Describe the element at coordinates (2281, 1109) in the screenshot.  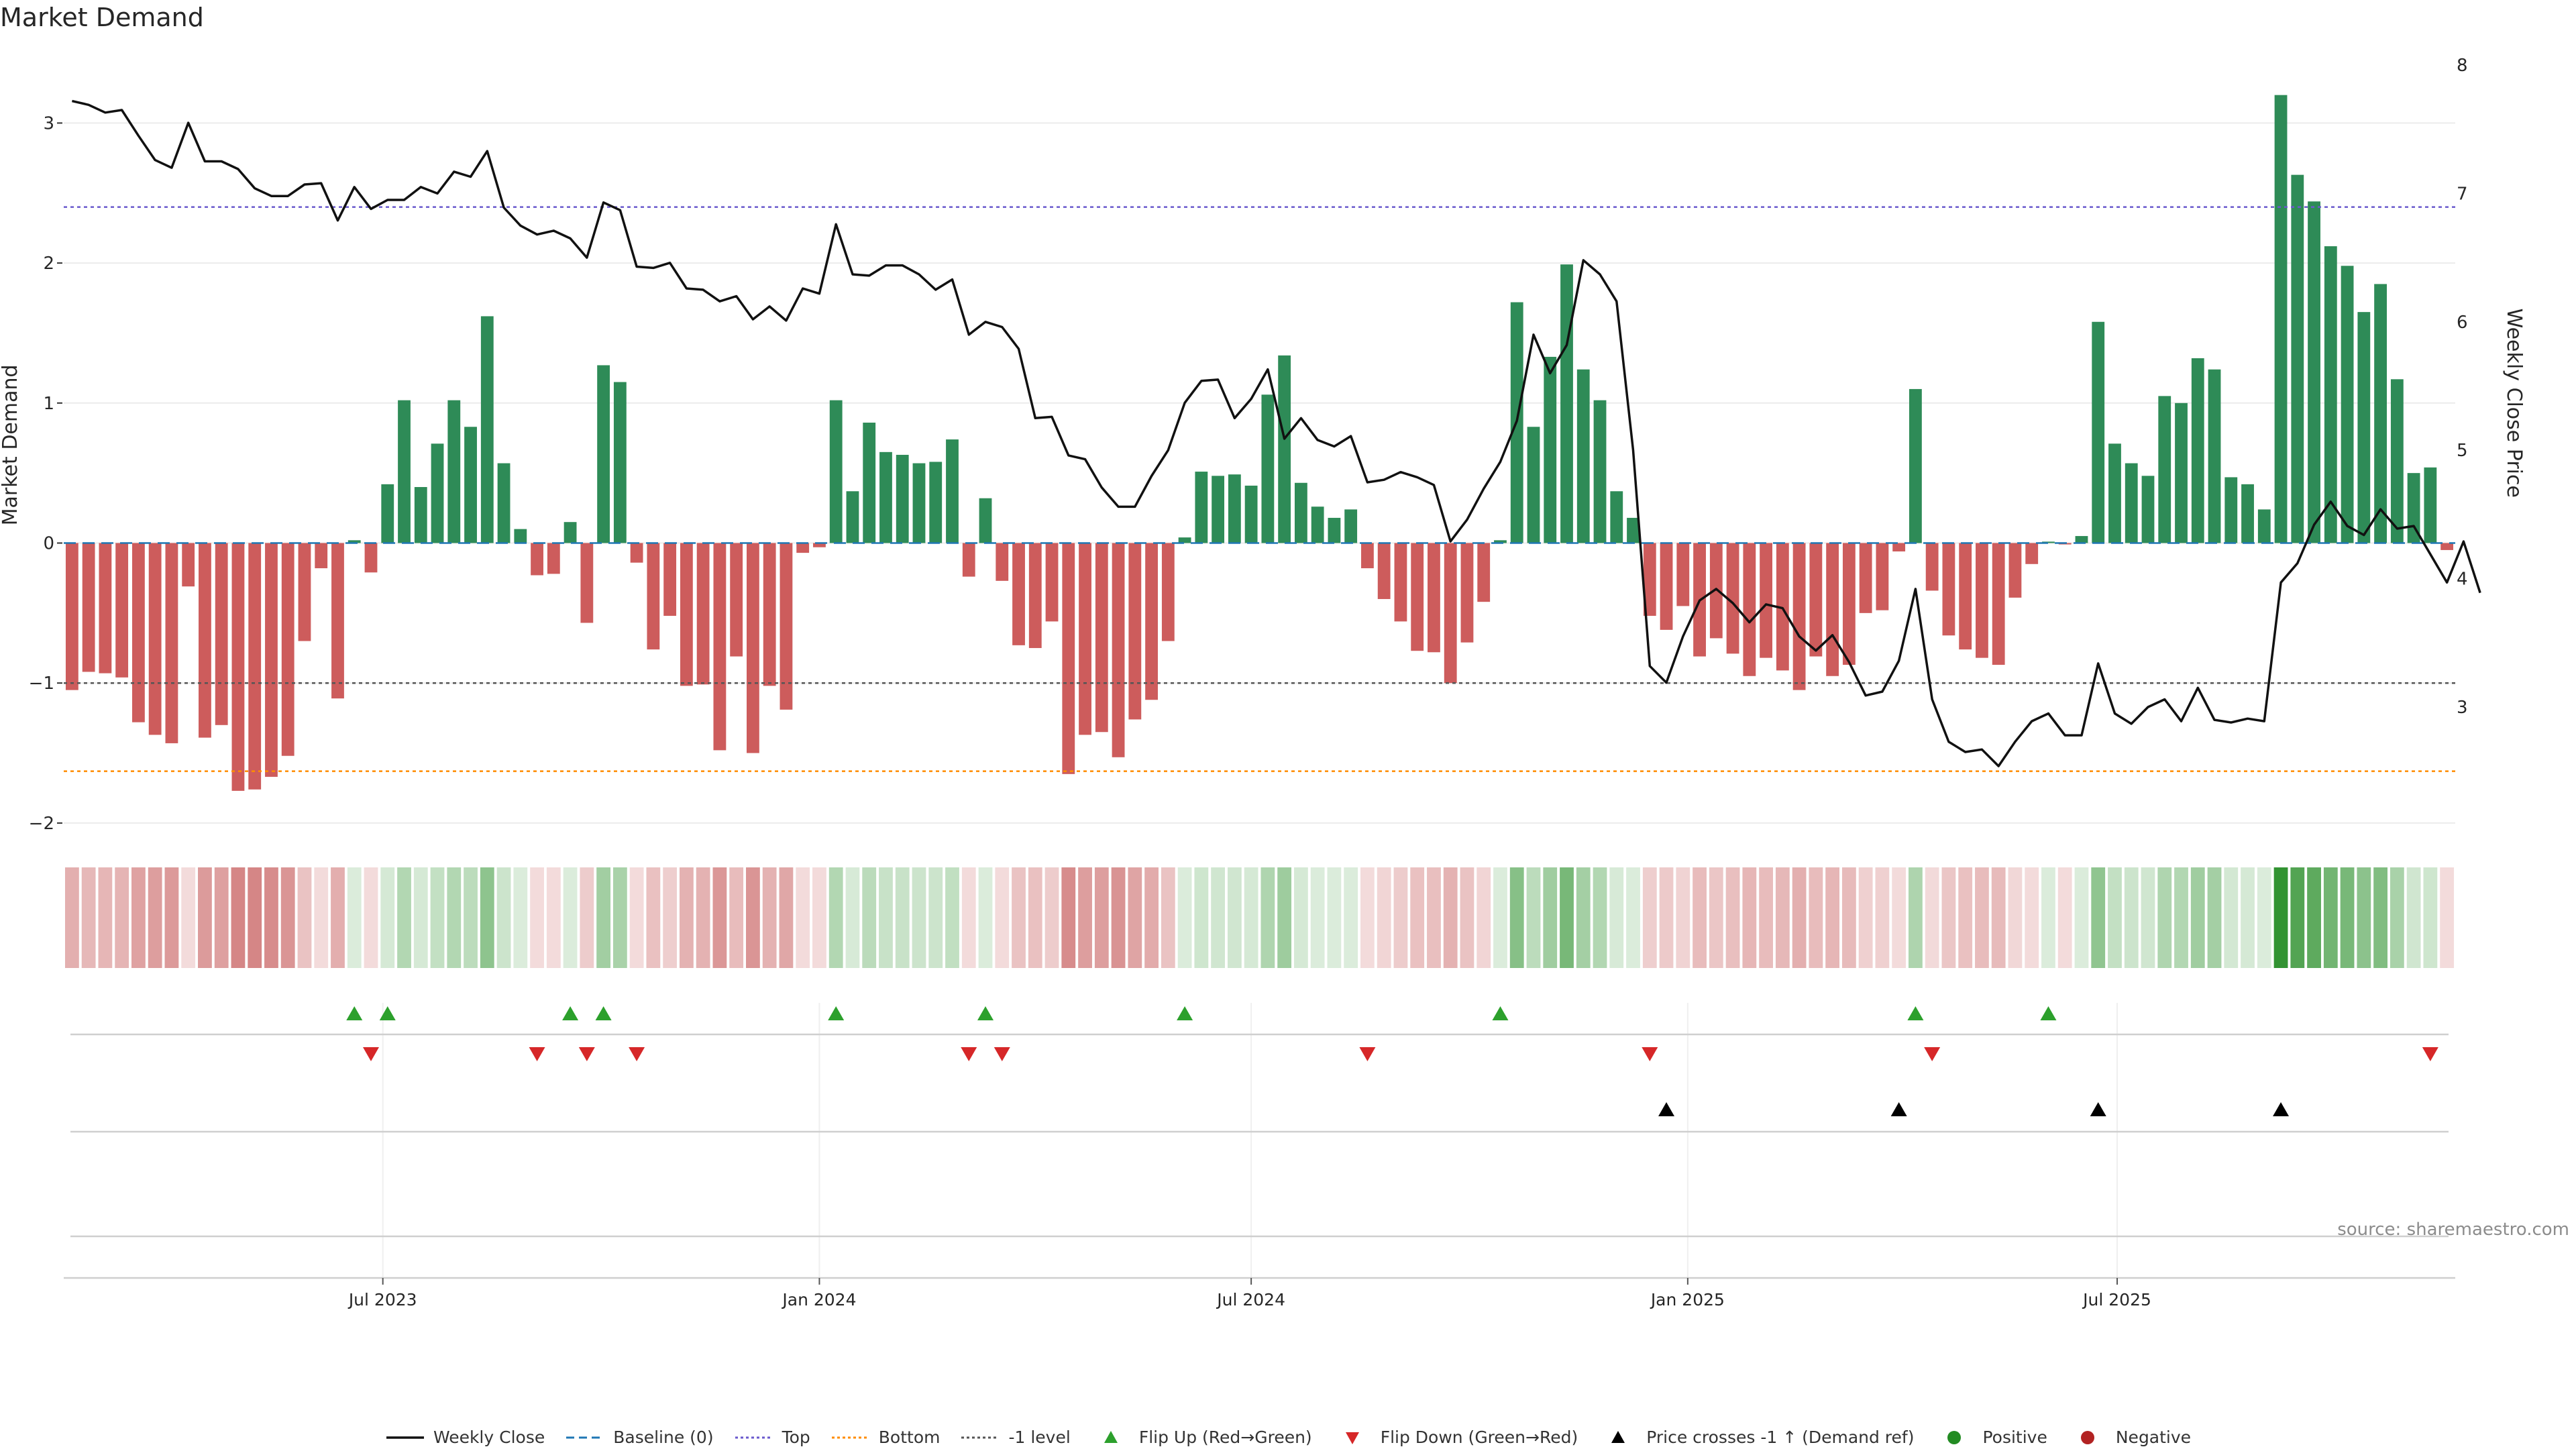
I see `price-cross-marker` at that location.